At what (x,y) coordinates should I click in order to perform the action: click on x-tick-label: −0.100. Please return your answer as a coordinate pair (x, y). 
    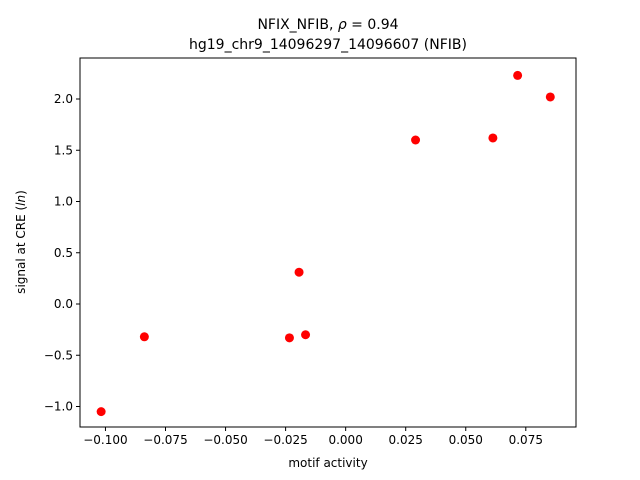
    Looking at the image, I should click on (105, 440).